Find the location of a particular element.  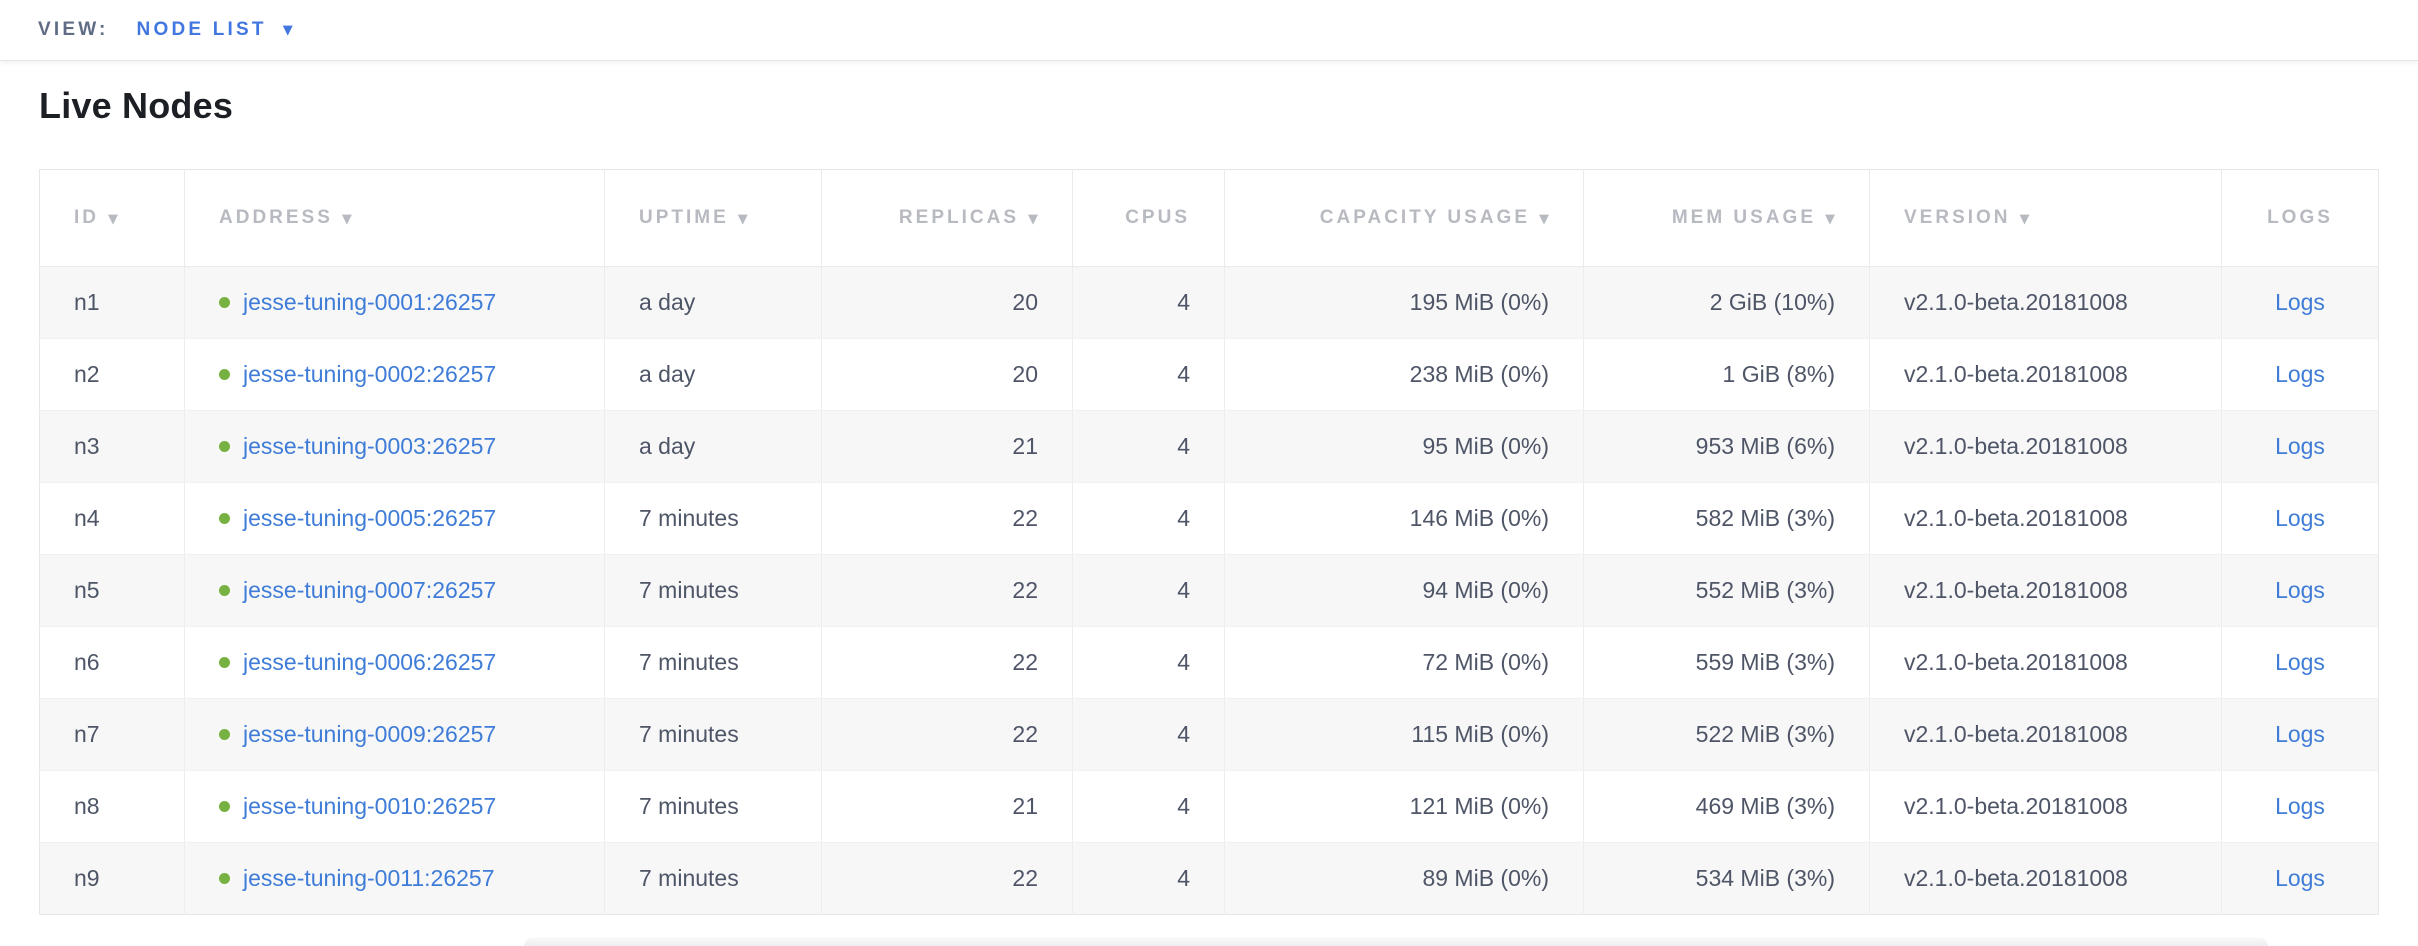

view-selector-dropdown: NODE LIST ▼ is located at coordinates (215, 30).